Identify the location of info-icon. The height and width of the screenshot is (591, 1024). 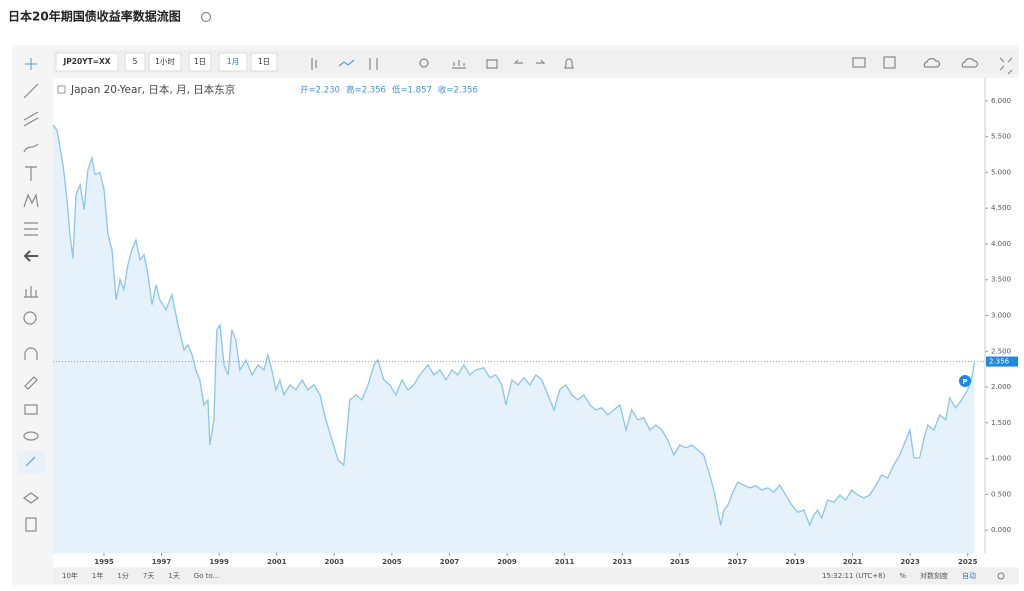
(206, 17).